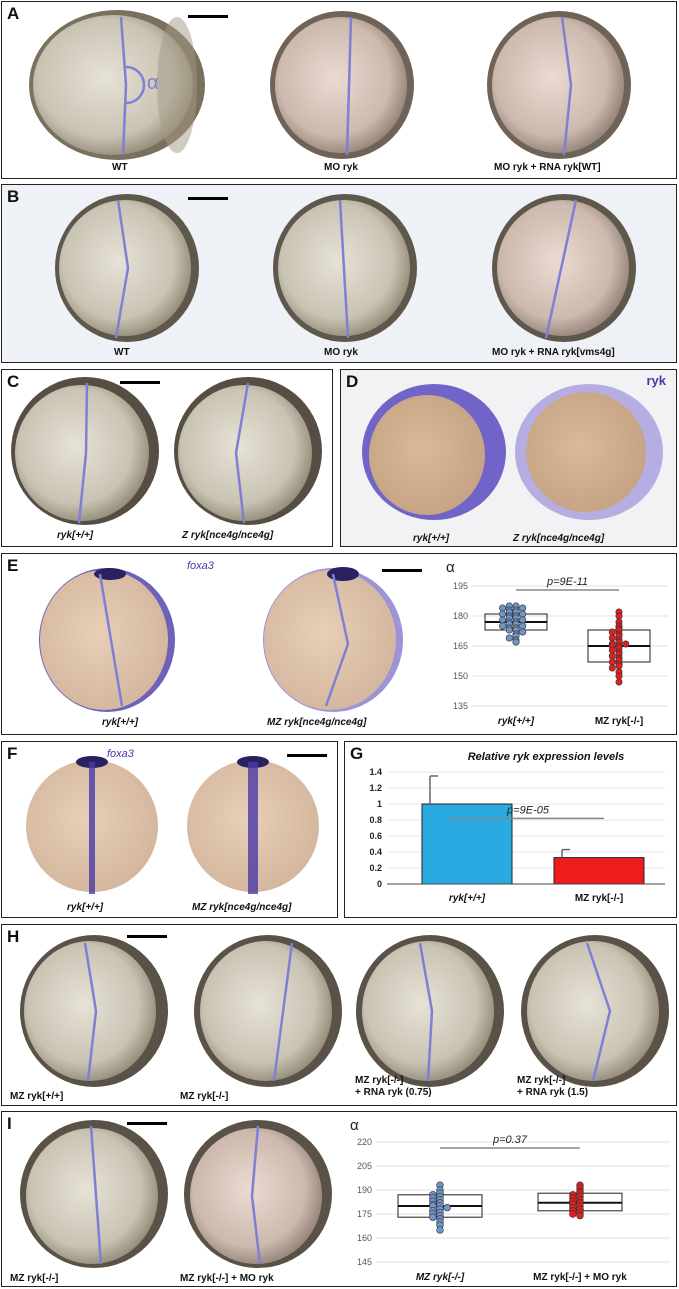 Image resolution: width=679 pixels, height=1289 pixels. Describe the element at coordinates (375, 836) in the screenshot. I see `tick-label: 0.6` at that location.